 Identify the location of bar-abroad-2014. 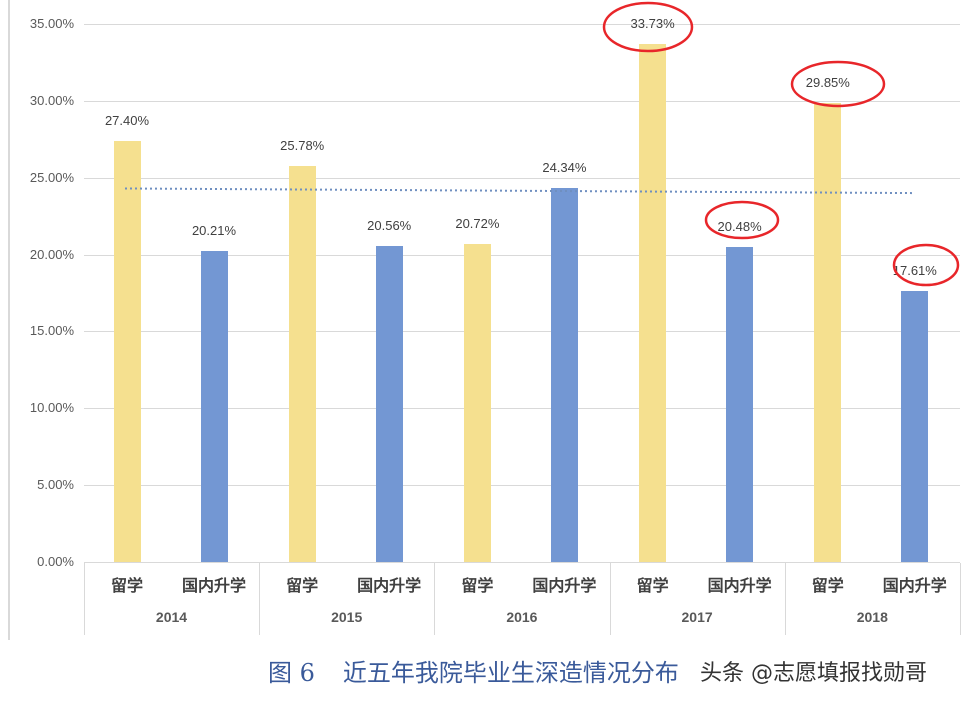
(127, 351).